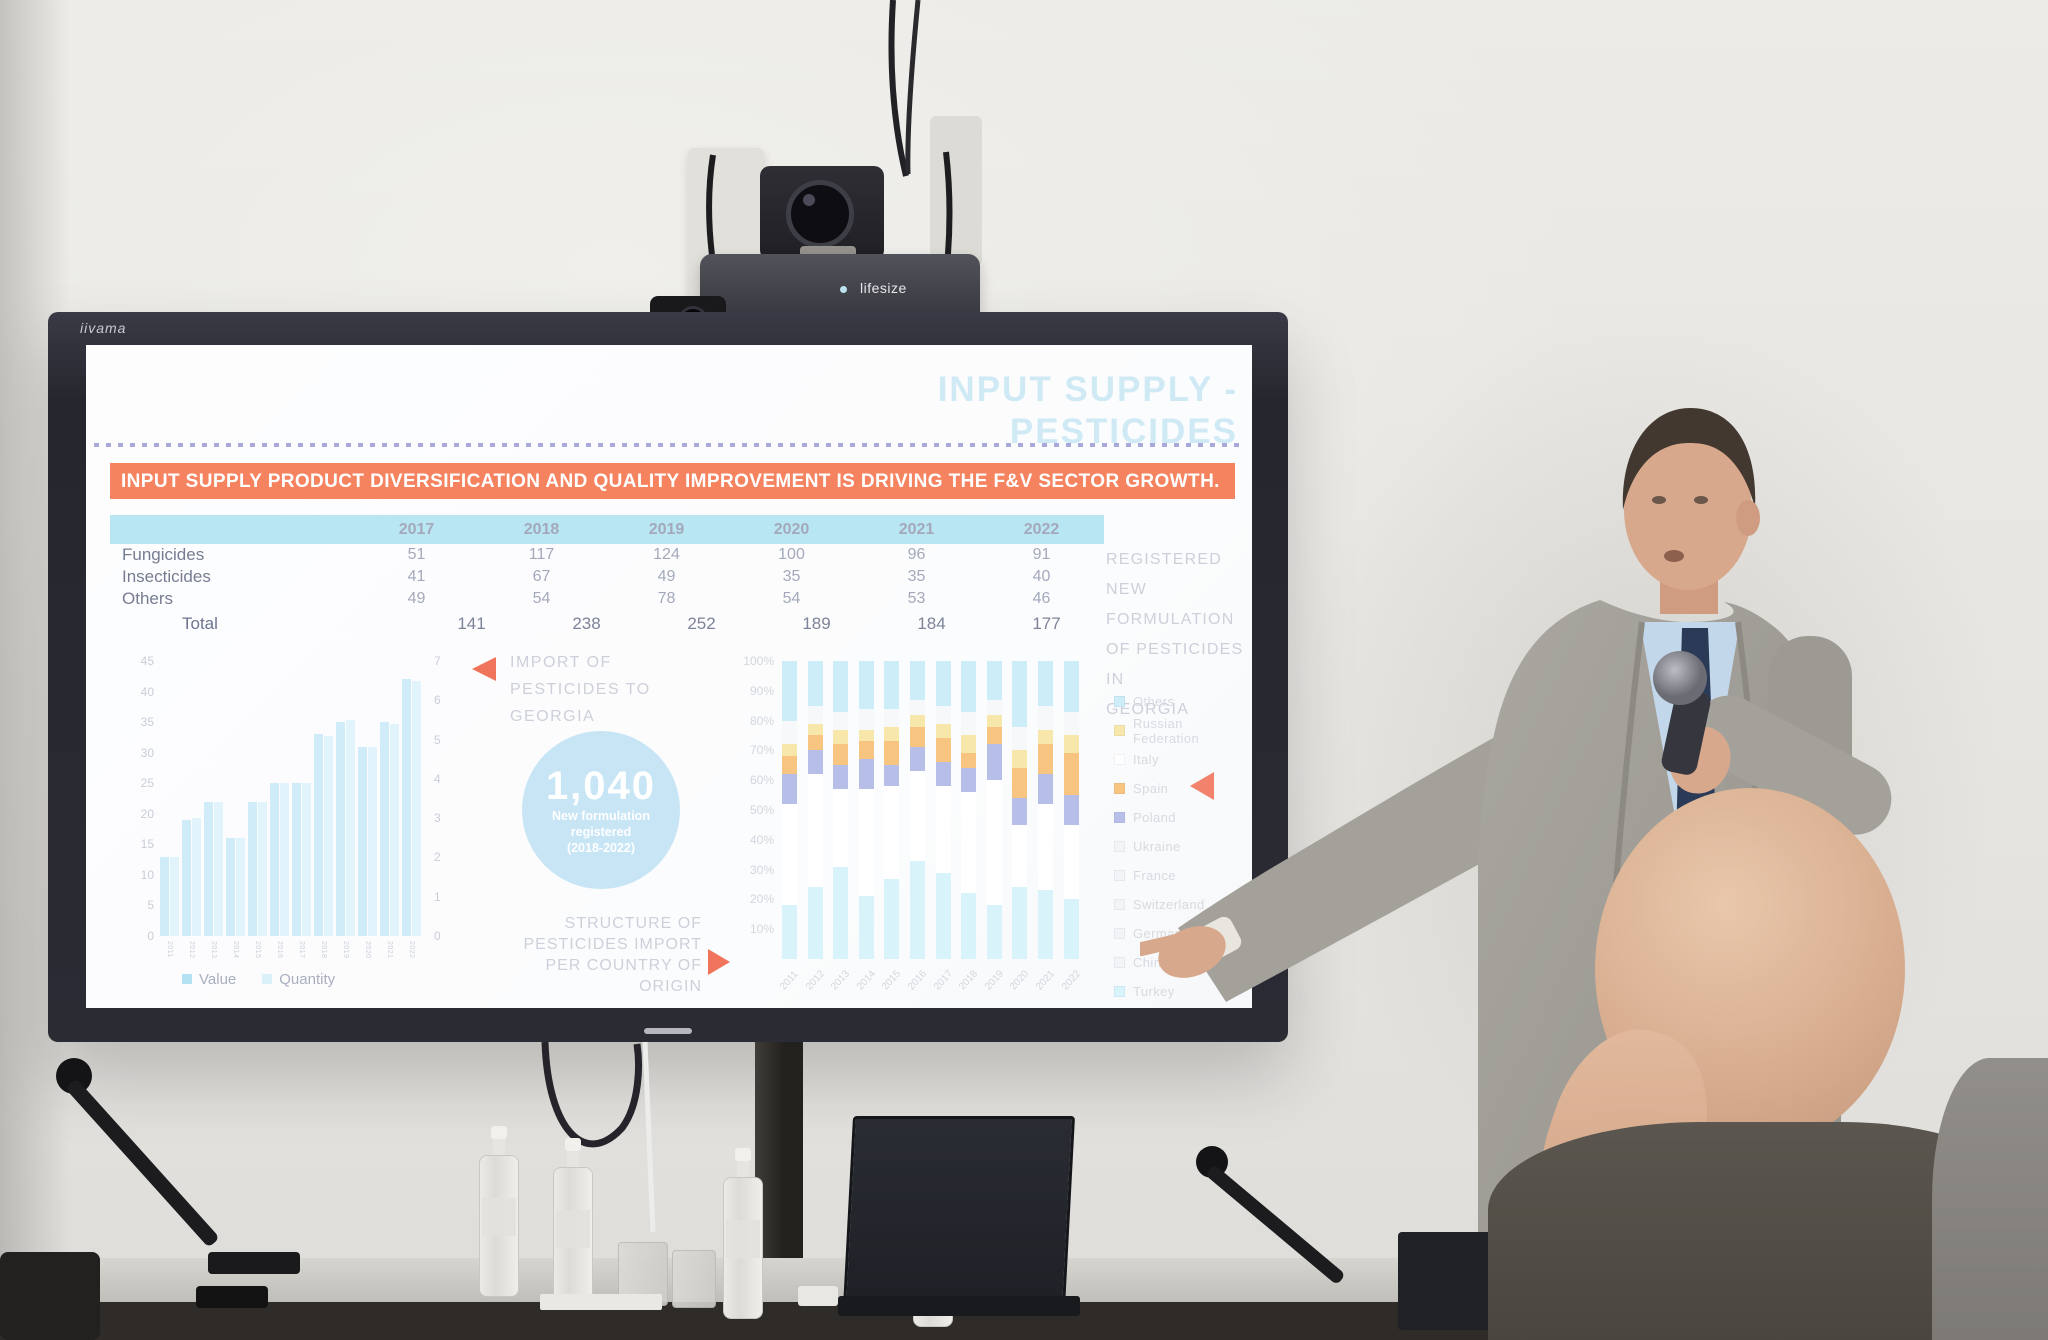 The width and height of the screenshot is (2048, 1340). What do you see at coordinates (612, 944) in the screenshot?
I see `structure-note-line: PESTICIDES IMPORT` at bounding box center [612, 944].